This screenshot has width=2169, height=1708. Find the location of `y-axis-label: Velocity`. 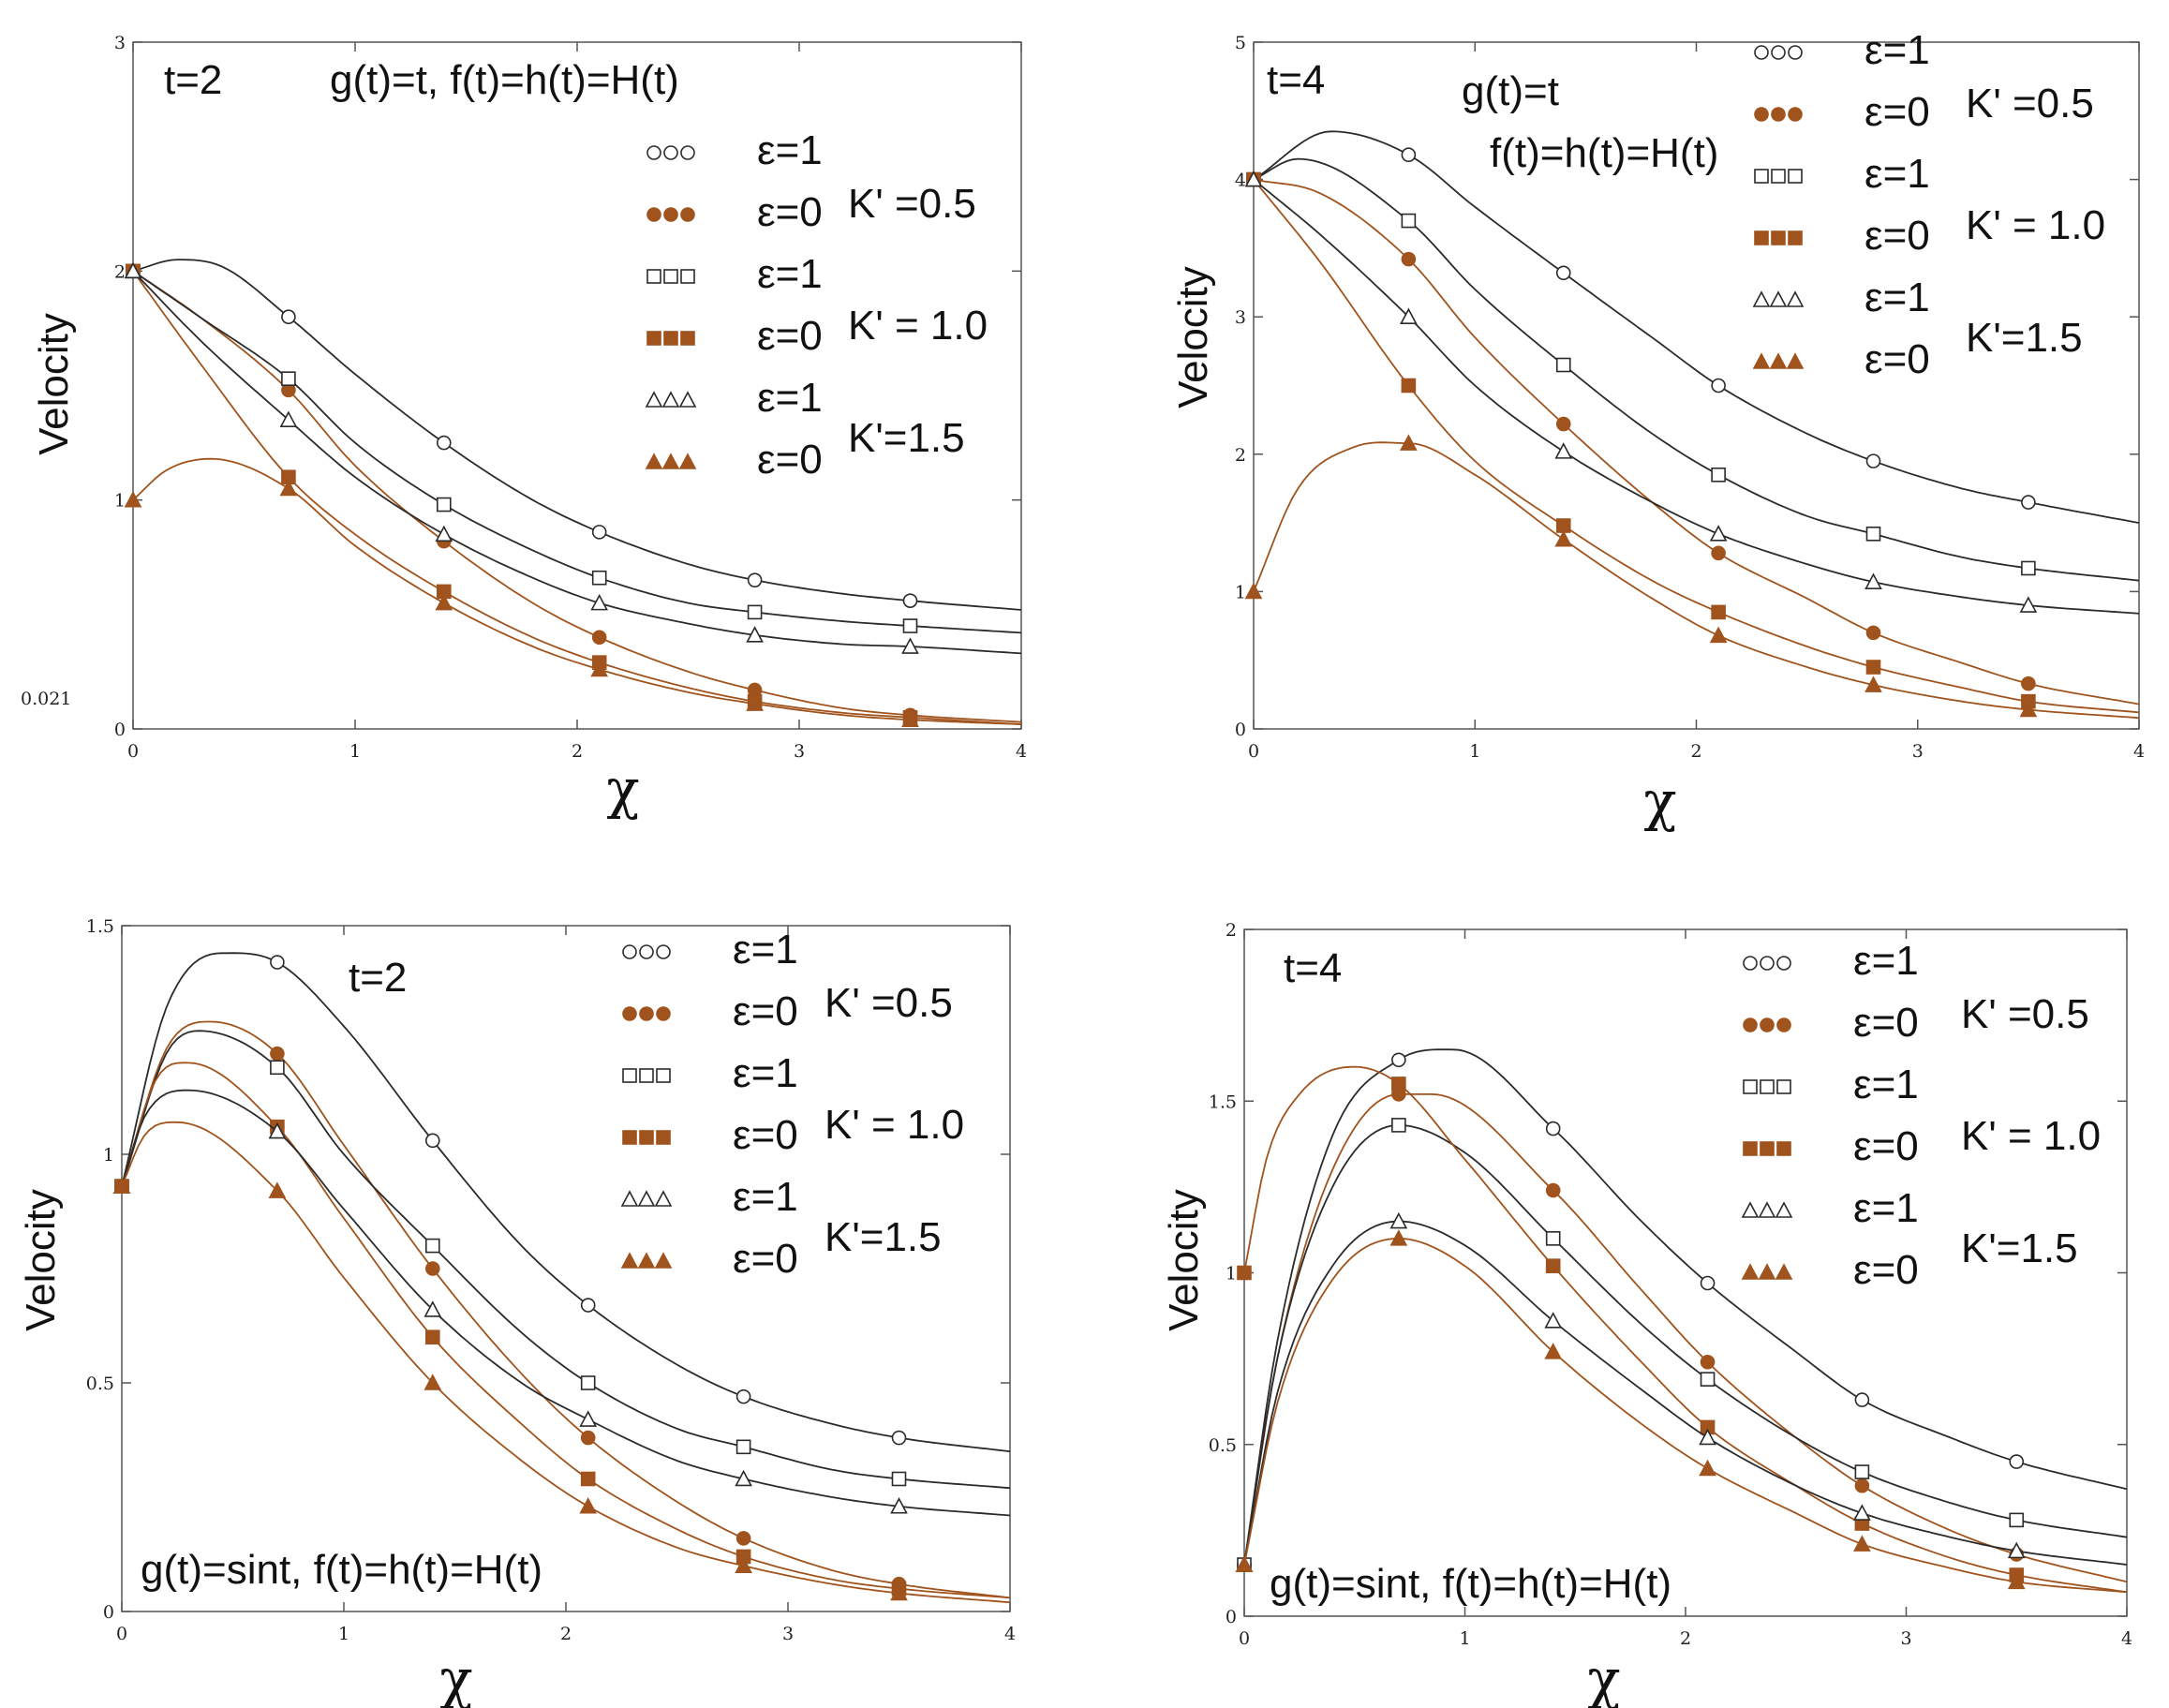

y-axis-label: Velocity is located at coordinates (1193, 337).